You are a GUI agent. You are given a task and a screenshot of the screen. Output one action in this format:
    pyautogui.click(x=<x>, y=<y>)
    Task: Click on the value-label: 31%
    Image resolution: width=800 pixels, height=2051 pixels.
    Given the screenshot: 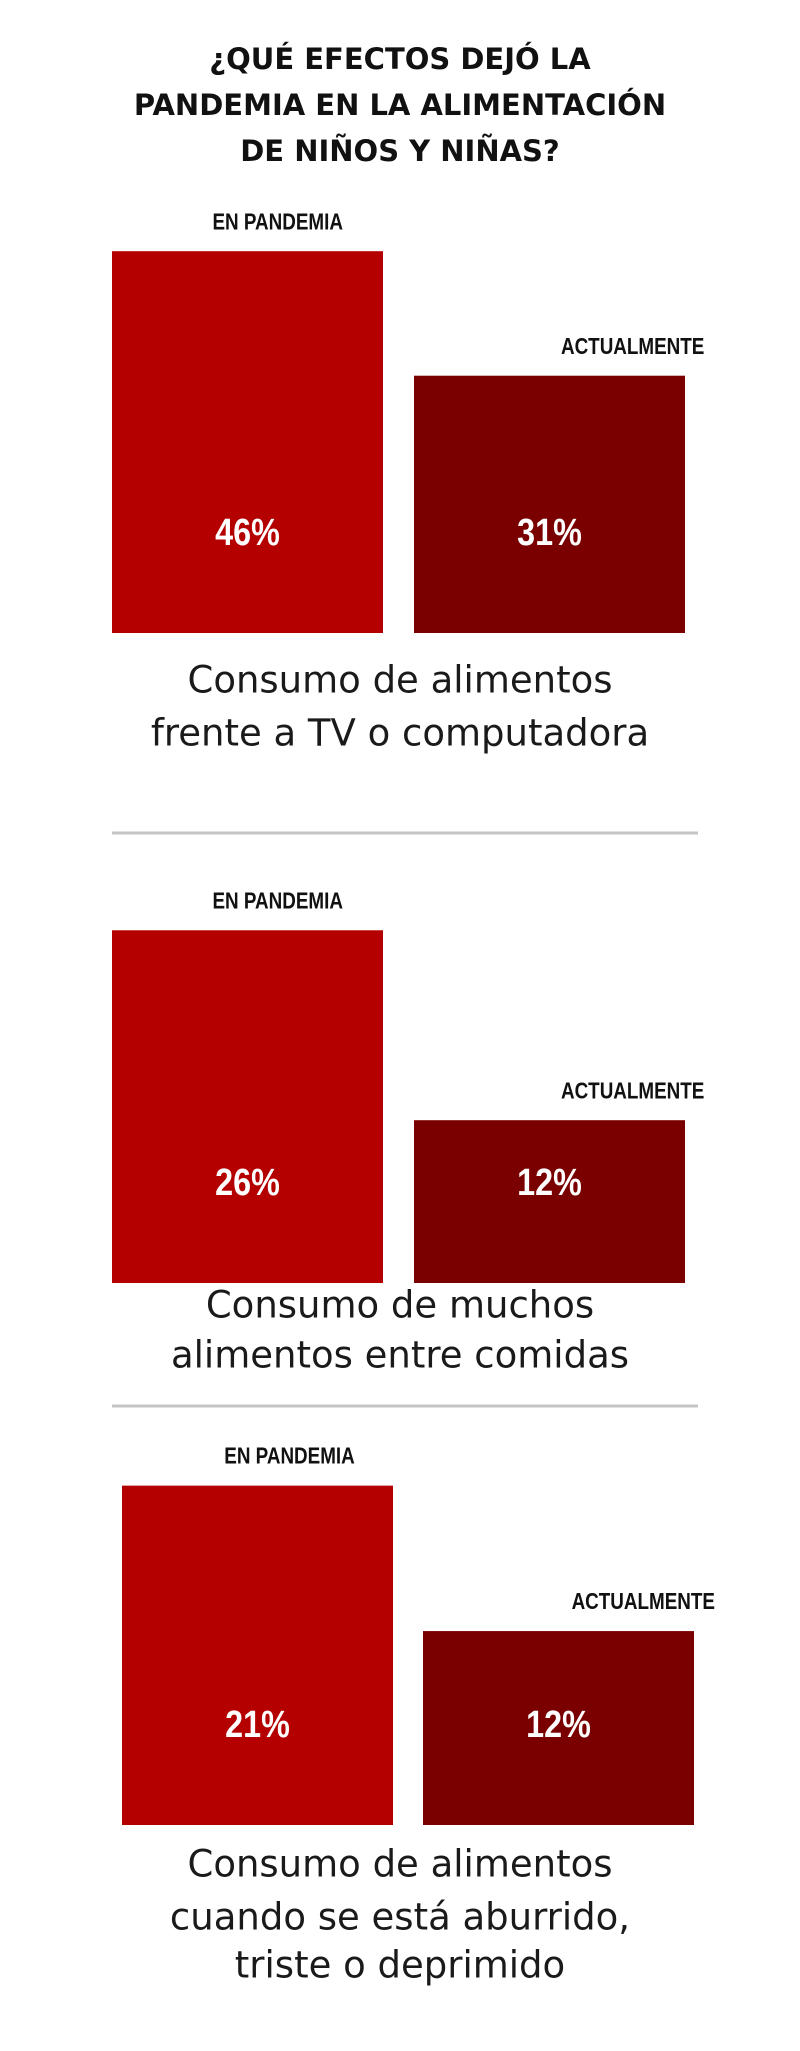 What is the action you would take?
    pyautogui.click(x=549, y=533)
    